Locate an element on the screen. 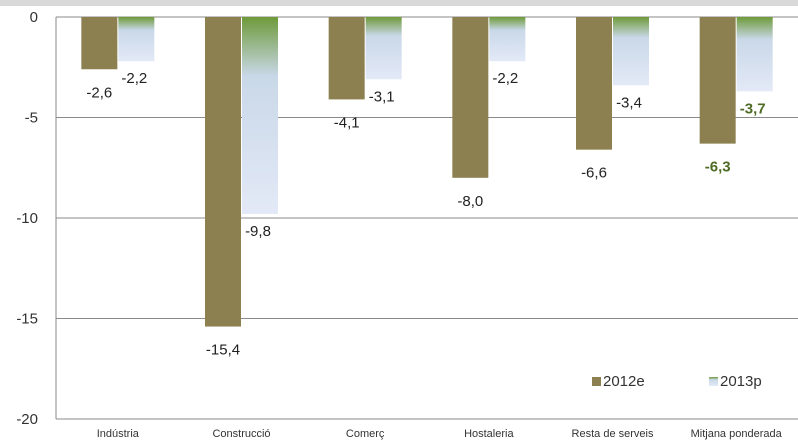  y-tick-label: -10 is located at coordinates (27, 218).